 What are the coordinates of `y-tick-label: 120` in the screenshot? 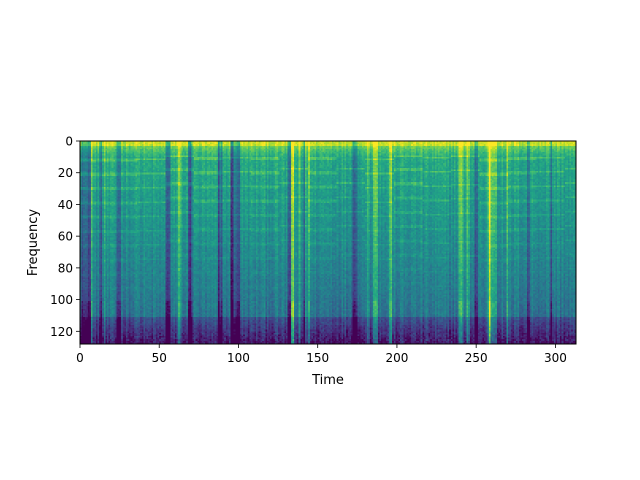 It's located at (61, 332).